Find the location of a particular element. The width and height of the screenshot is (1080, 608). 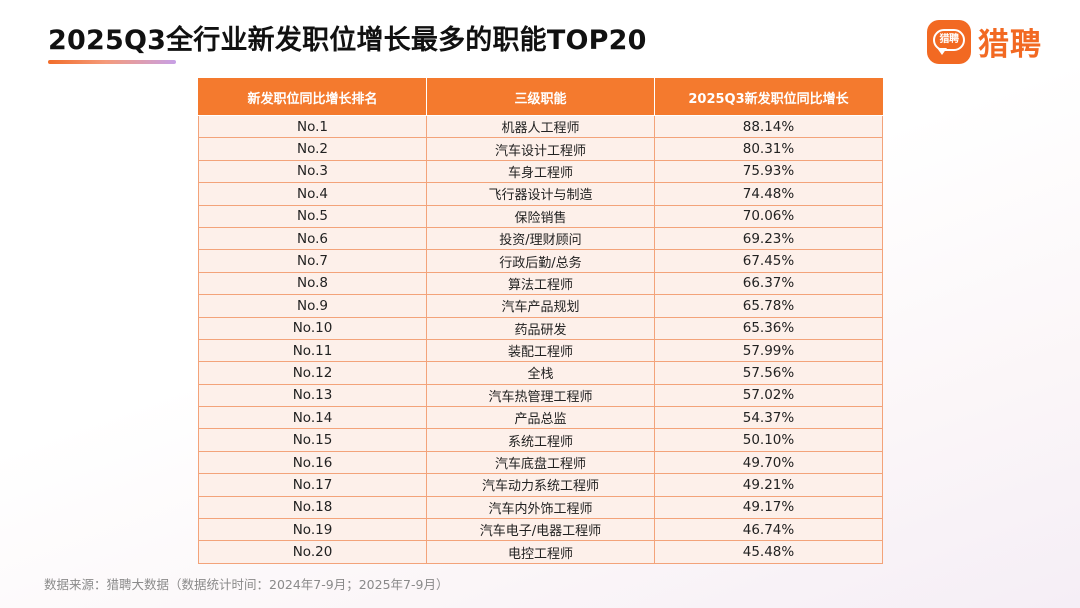

function-cell: 电控工程师 is located at coordinates (540, 552).